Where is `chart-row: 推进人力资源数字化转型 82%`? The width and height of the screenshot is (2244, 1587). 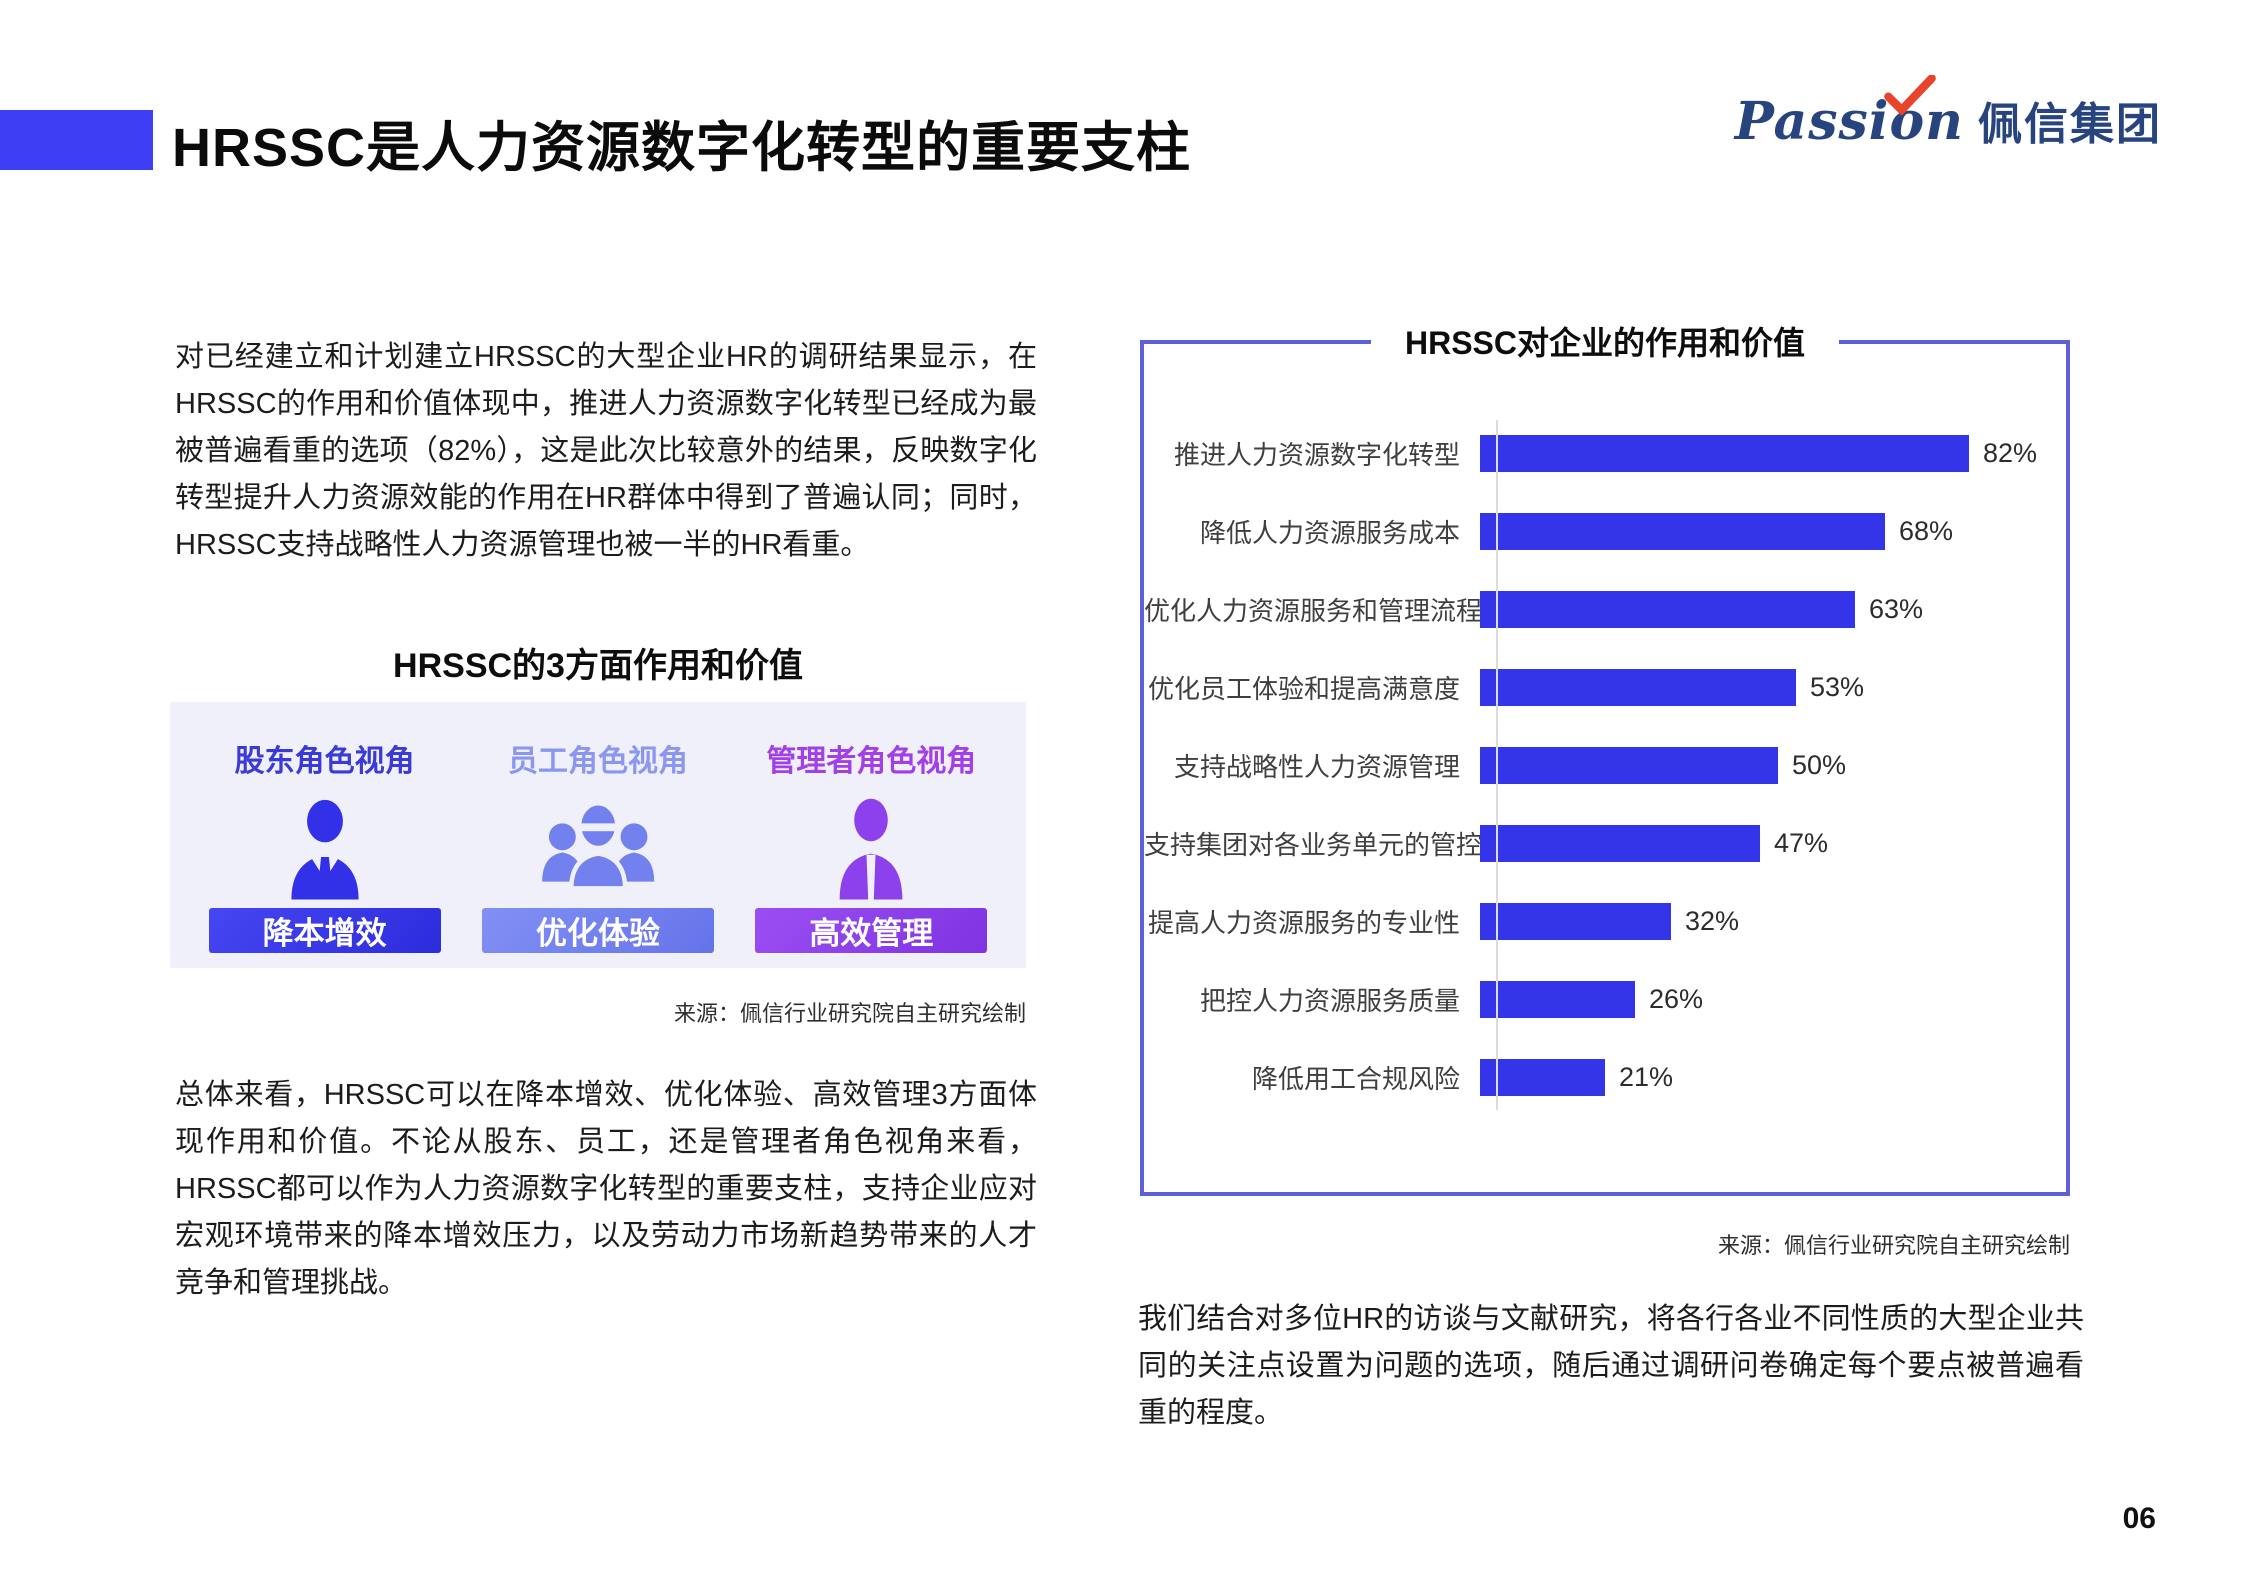
chart-row: 推进人力资源数字化转型 82% is located at coordinates (1605, 453).